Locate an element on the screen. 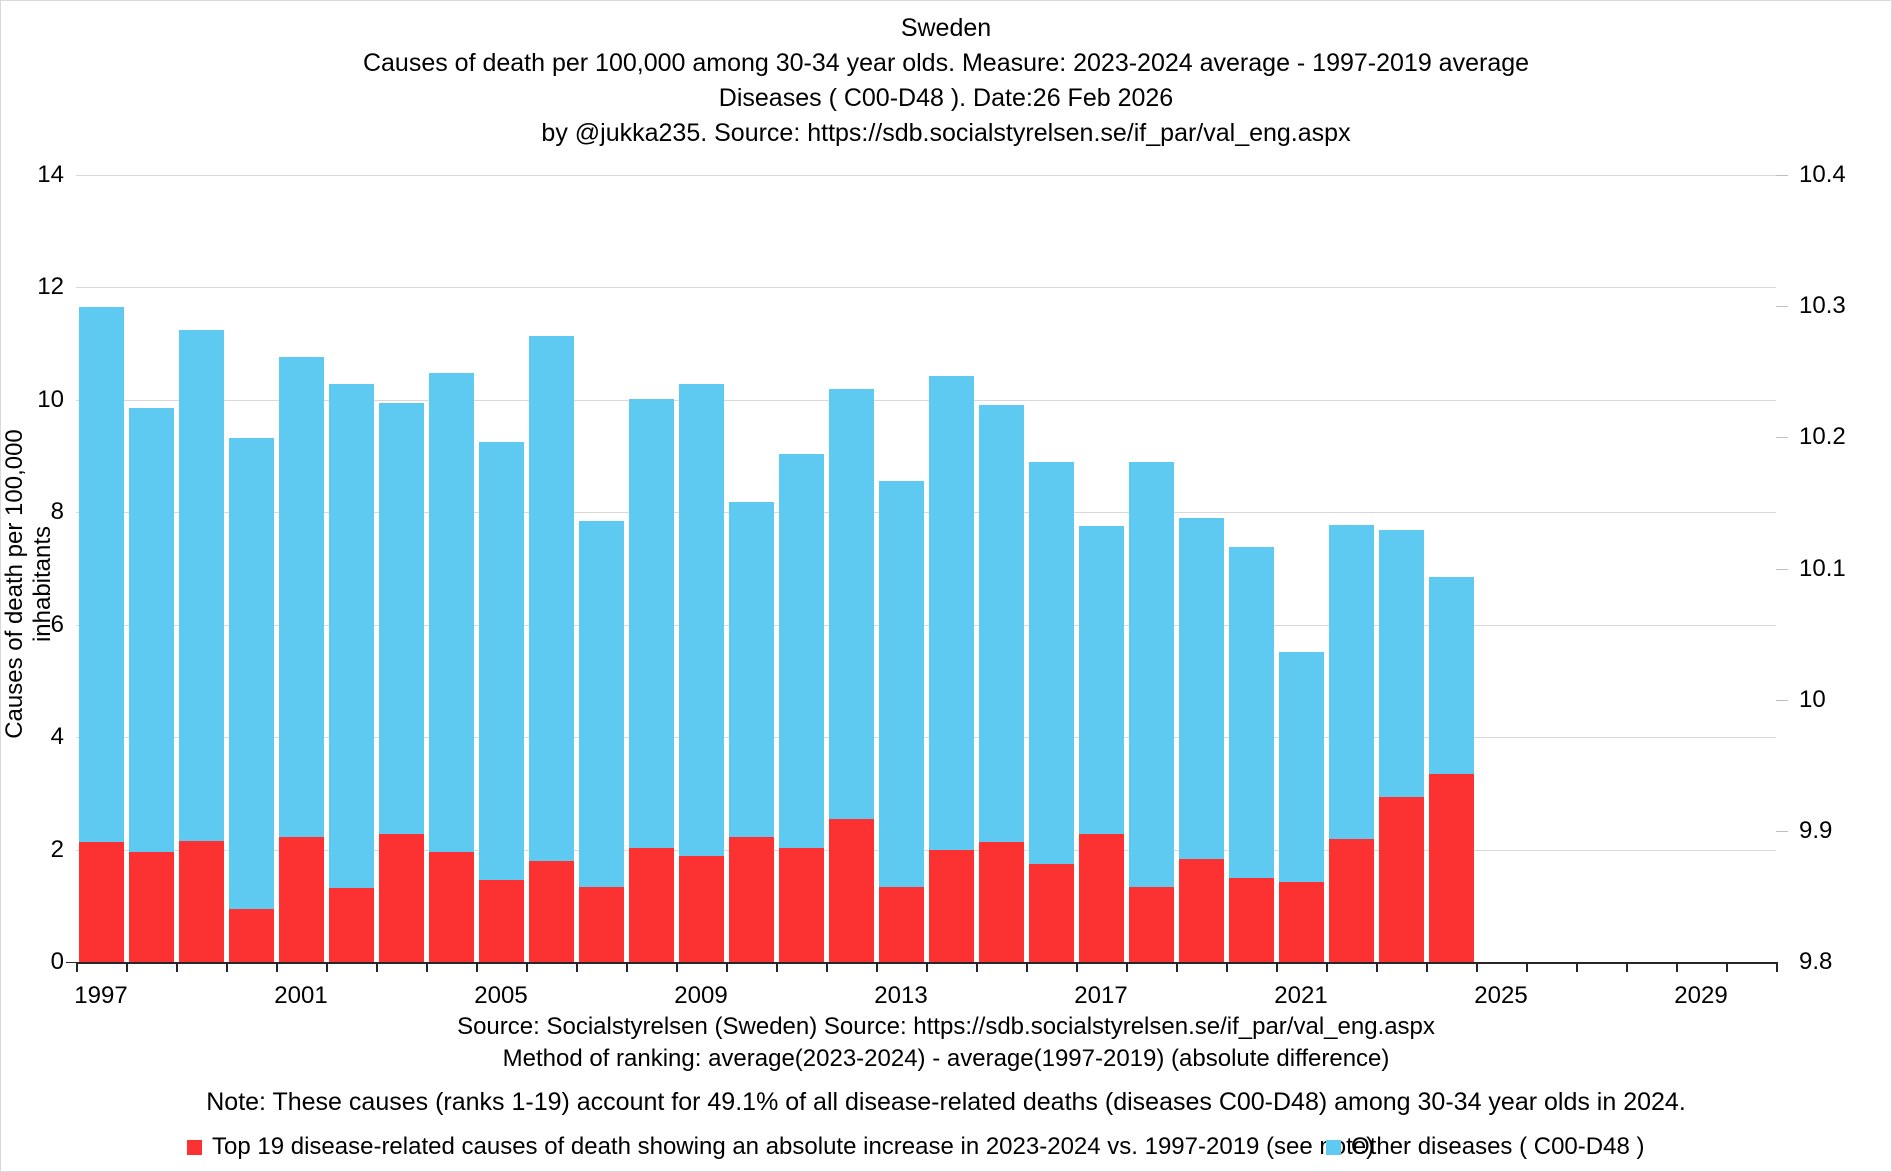  bar-segment-top19-1997 is located at coordinates (101, 901).